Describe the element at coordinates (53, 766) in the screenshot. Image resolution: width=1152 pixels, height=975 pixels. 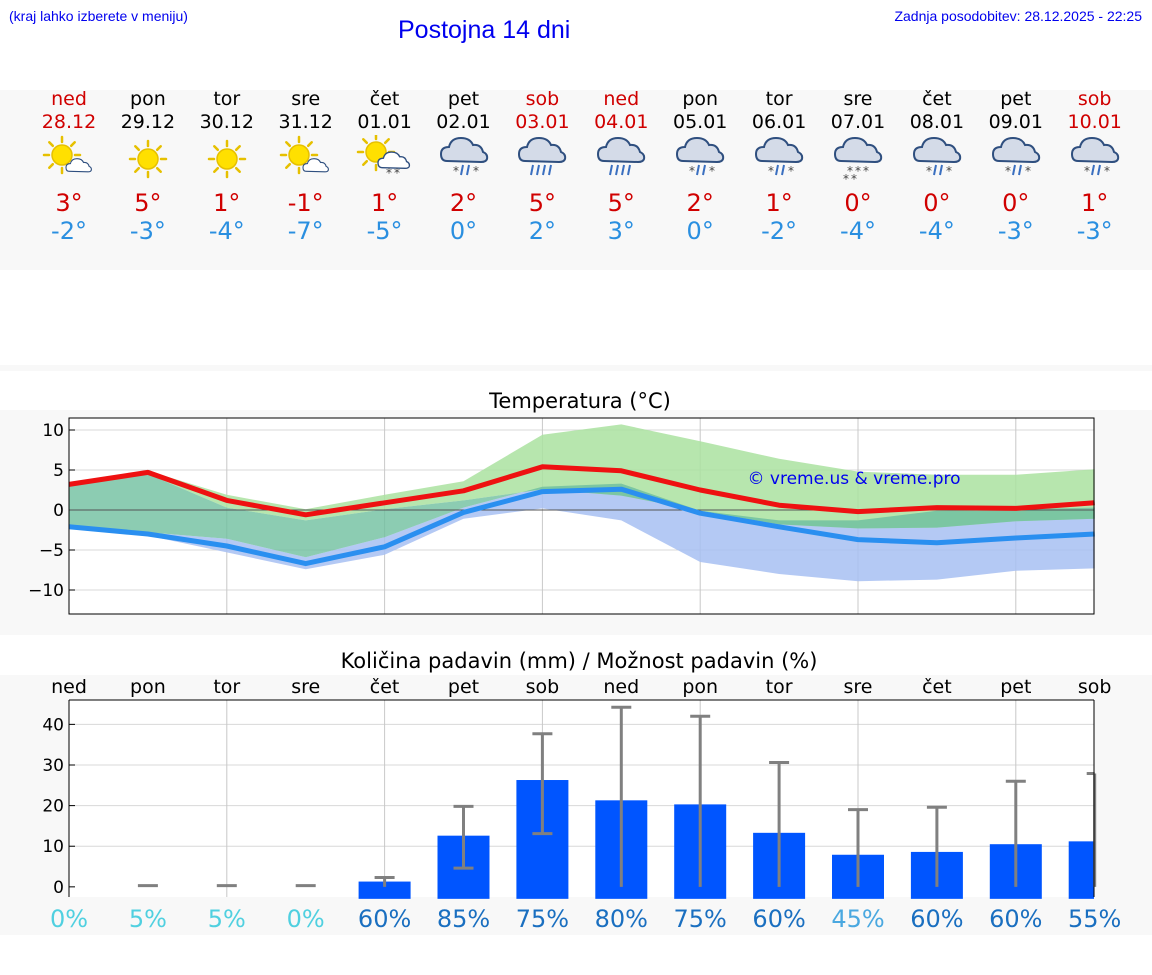
I see `y-tick-label: 30` at that location.